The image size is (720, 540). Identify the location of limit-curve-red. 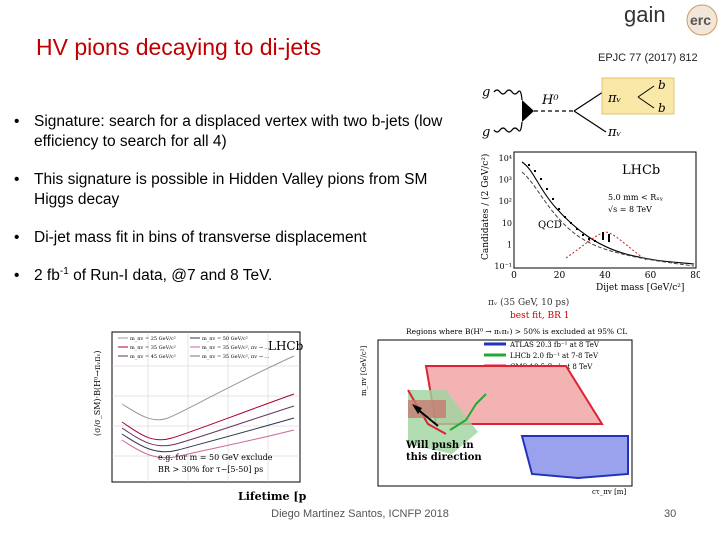
(208, 417).